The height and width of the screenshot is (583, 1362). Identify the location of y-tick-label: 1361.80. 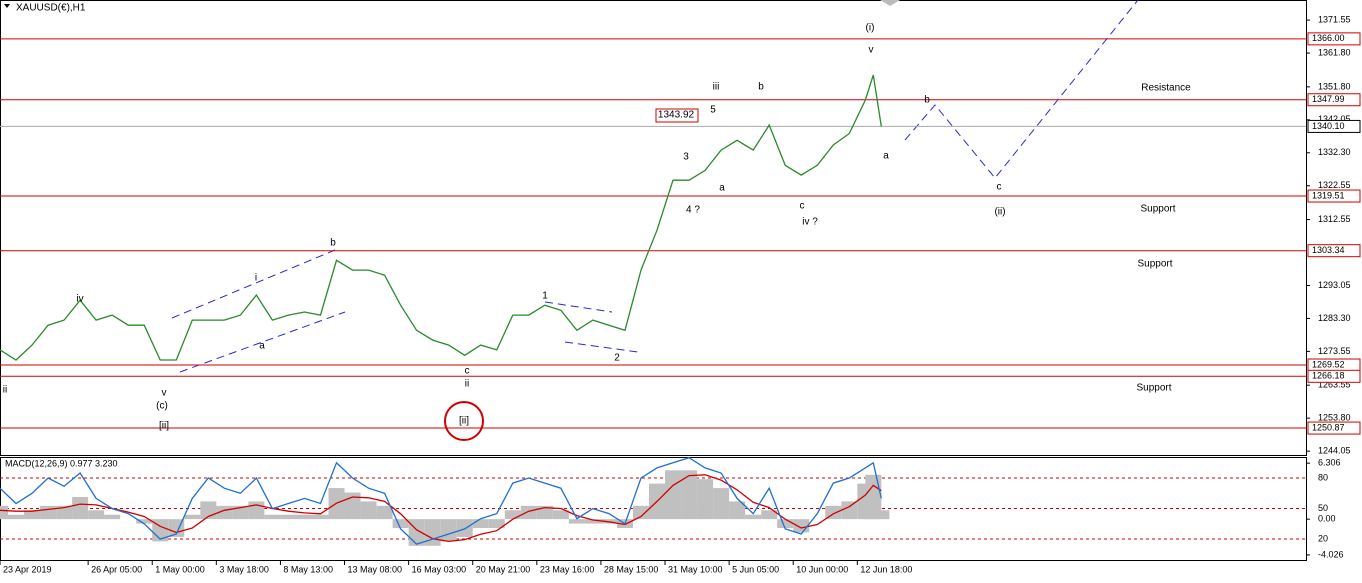
(1334, 52).